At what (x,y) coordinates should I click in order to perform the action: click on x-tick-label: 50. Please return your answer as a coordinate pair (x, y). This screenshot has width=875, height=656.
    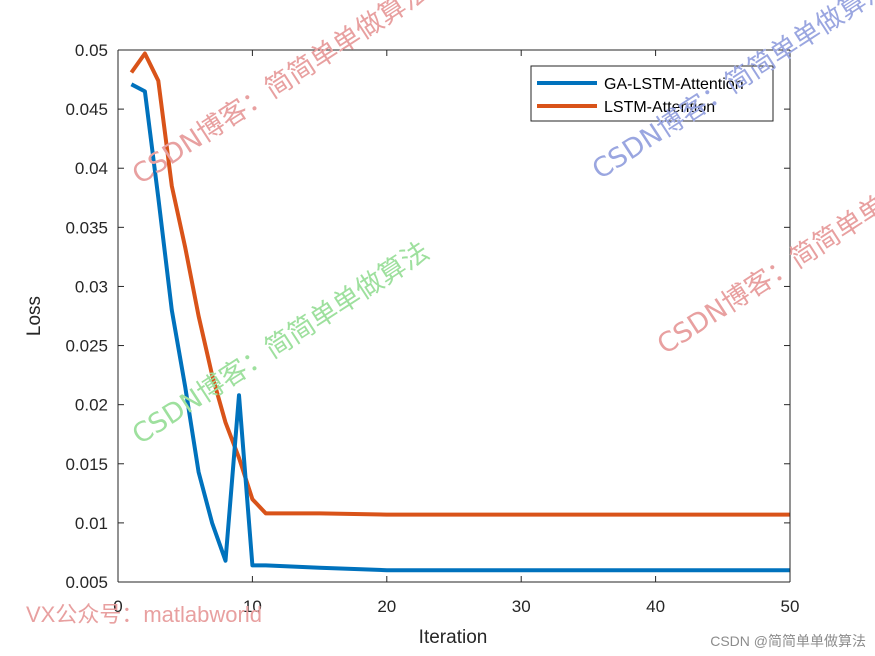
    Looking at the image, I should click on (790, 606).